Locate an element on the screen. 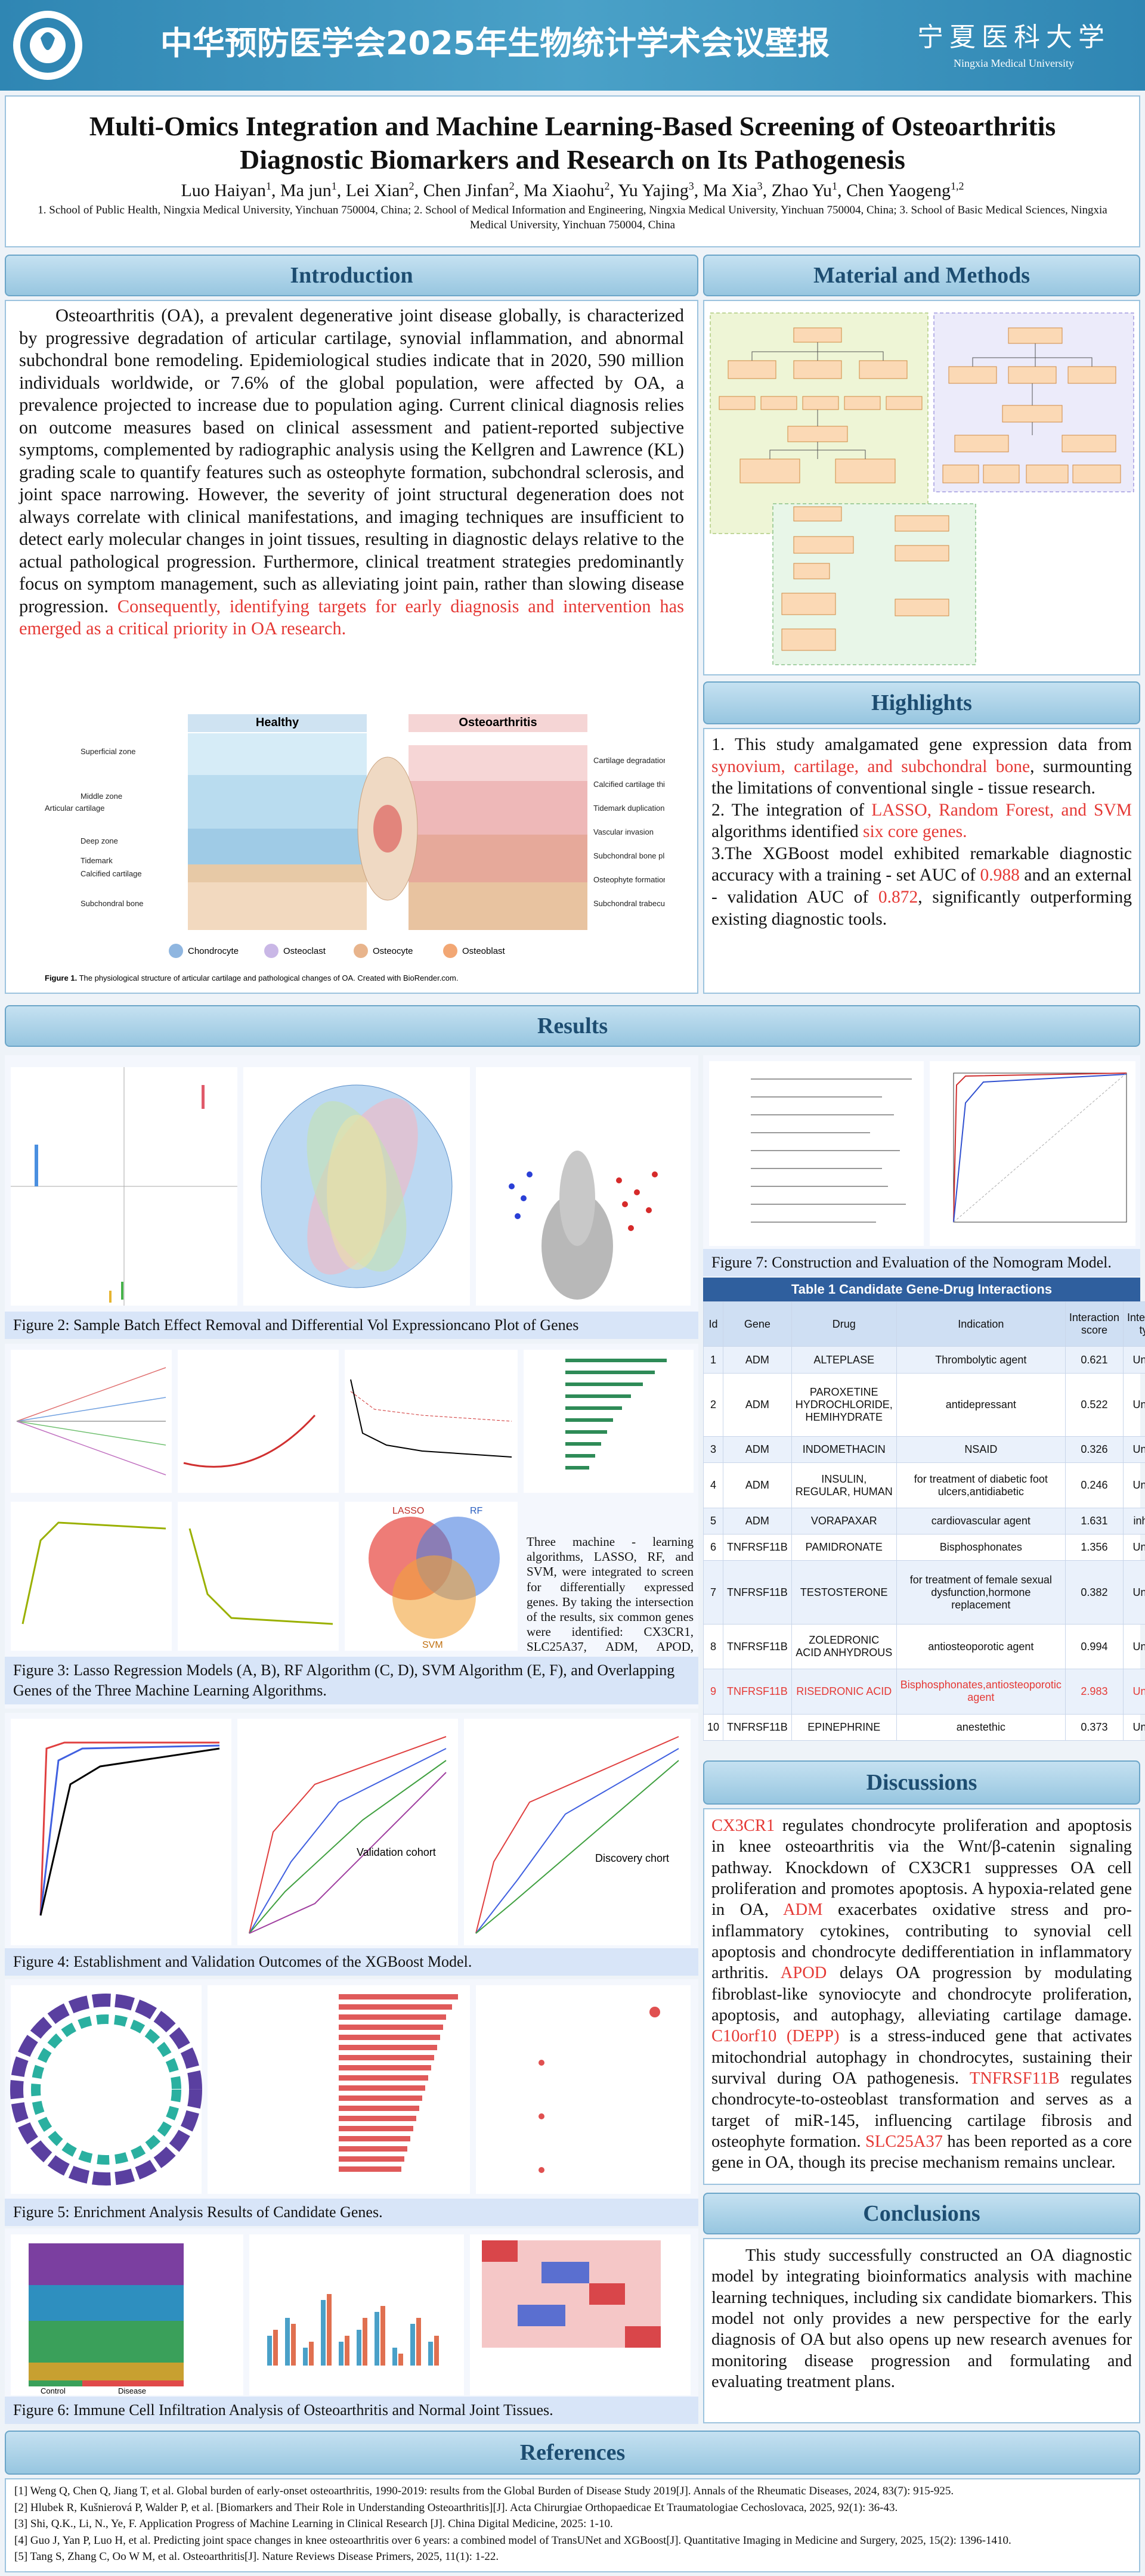  section-heading: Results is located at coordinates (572, 1026).